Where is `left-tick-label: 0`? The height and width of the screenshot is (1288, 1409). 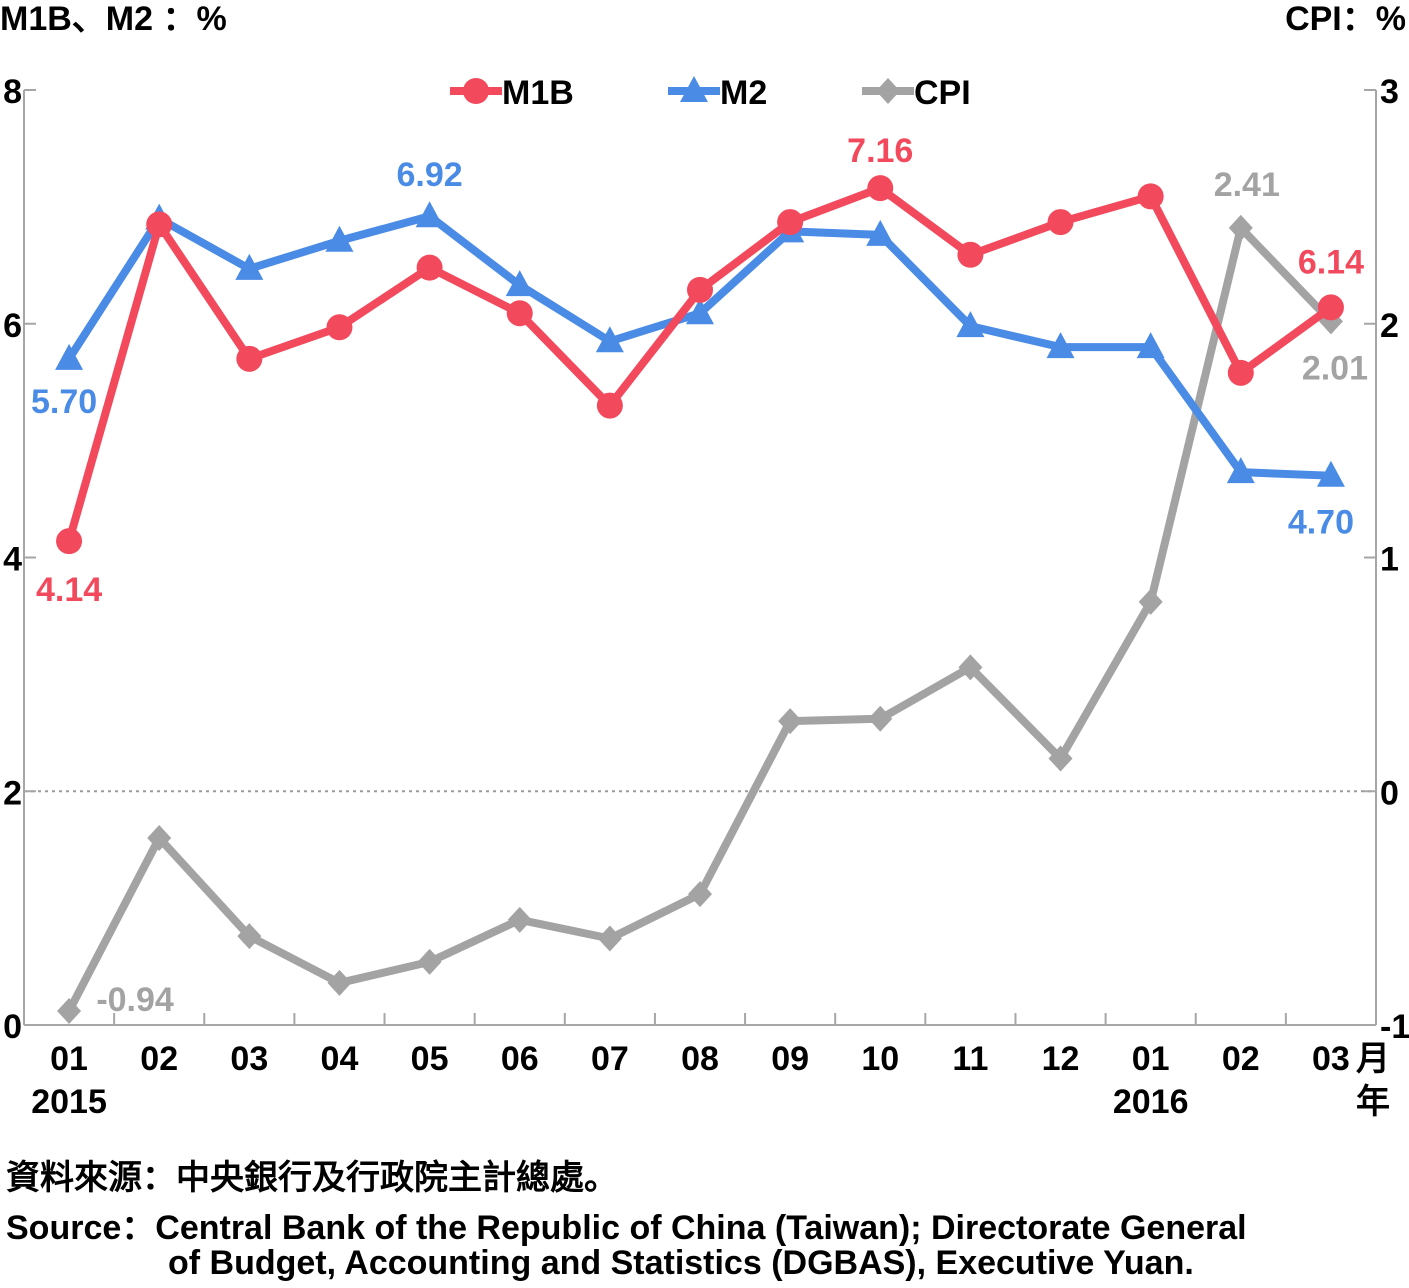
left-tick-label: 0 is located at coordinates (12, 1027).